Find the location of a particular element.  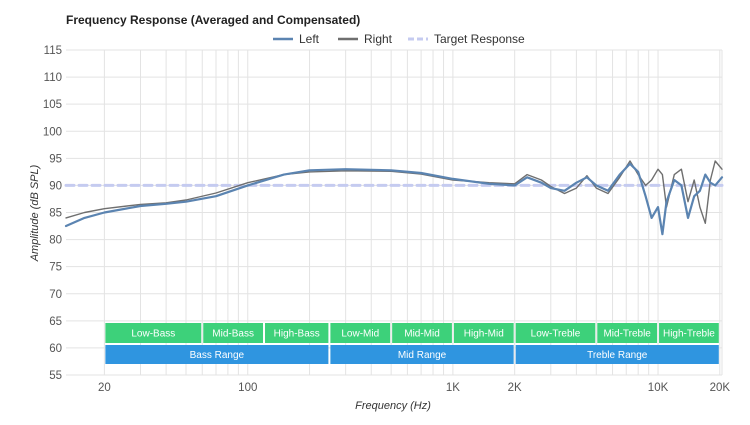

y-tick-label: 65 is located at coordinates (55, 322).